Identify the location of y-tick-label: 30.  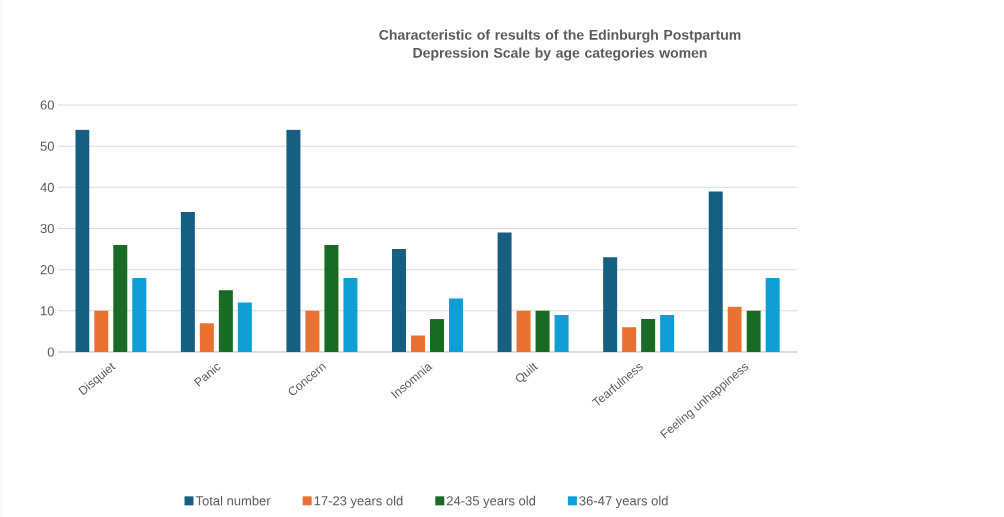
(47, 228).